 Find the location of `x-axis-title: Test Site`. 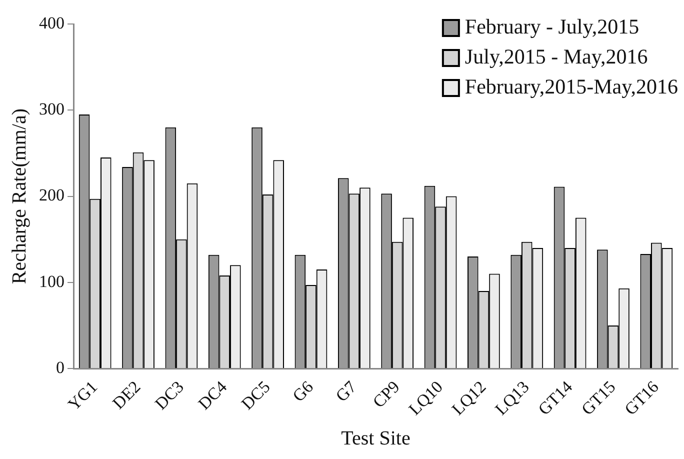

x-axis-title: Test Site is located at coordinates (375, 438).